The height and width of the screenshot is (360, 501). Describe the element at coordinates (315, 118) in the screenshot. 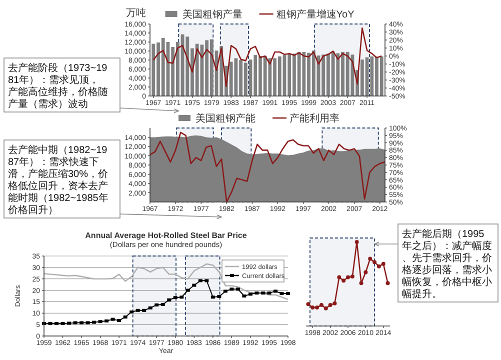

I see `legend-label: 产能利用率` at that location.